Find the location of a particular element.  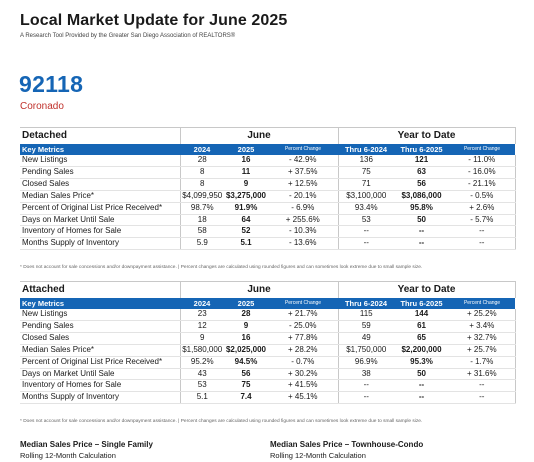

ytd-percent-change: - 1.7% is located at coordinates (482, 362).